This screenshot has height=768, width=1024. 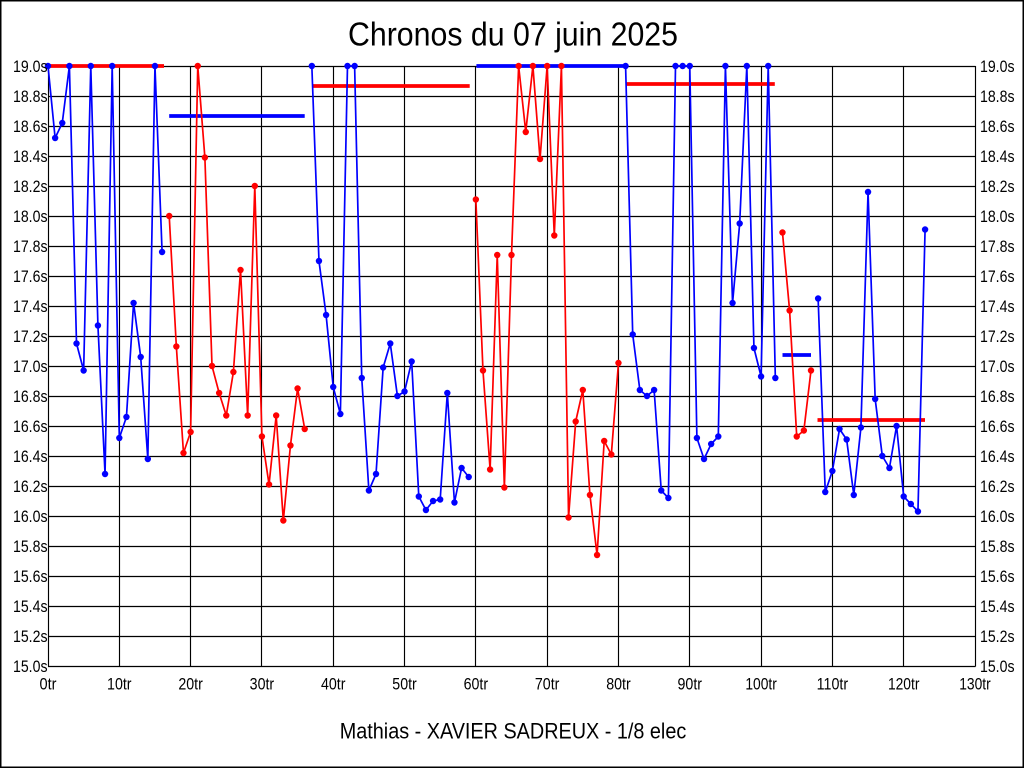 What do you see at coordinates (190, 685) in the screenshot?
I see `svg-text: 20tr` at bounding box center [190, 685].